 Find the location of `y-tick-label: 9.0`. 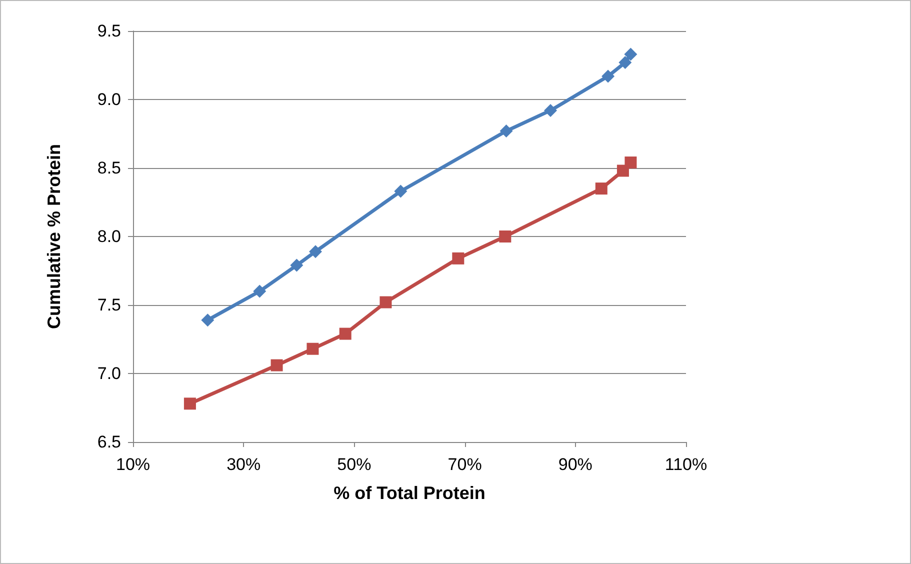

y-tick-label: 9.0 is located at coordinates (109, 99).